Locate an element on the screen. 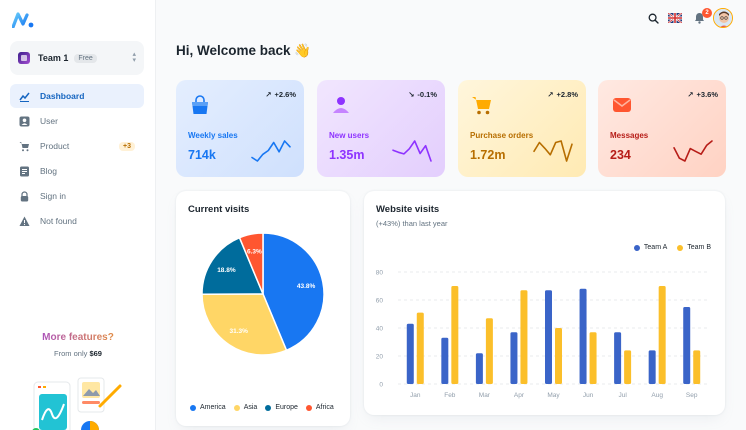 The width and height of the screenshot is (746, 430). sidebar-item-not-found: Not found is located at coordinates (77, 221).